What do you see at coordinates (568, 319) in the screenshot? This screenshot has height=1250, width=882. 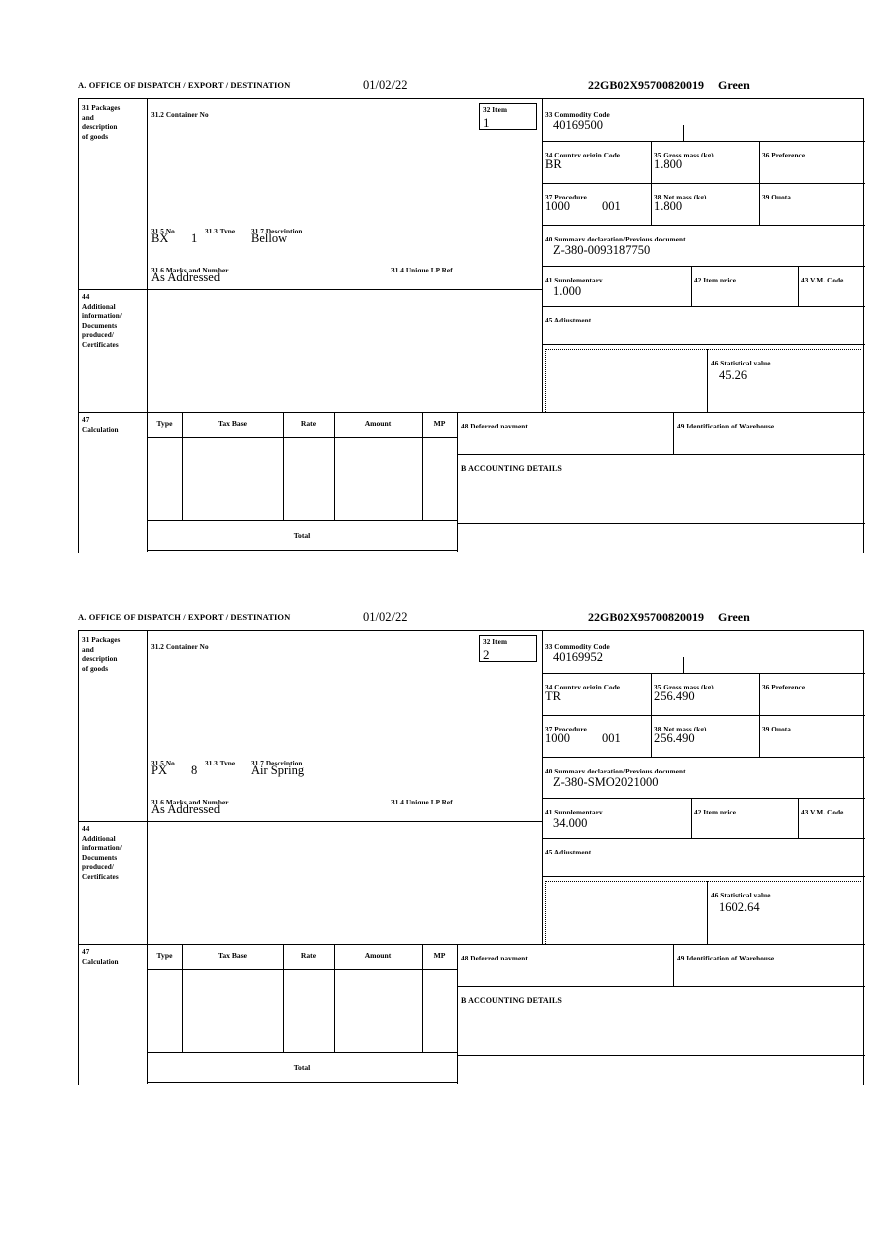 I see `box-45-label: 45 Adjustment` at bounding box center [568, 319].